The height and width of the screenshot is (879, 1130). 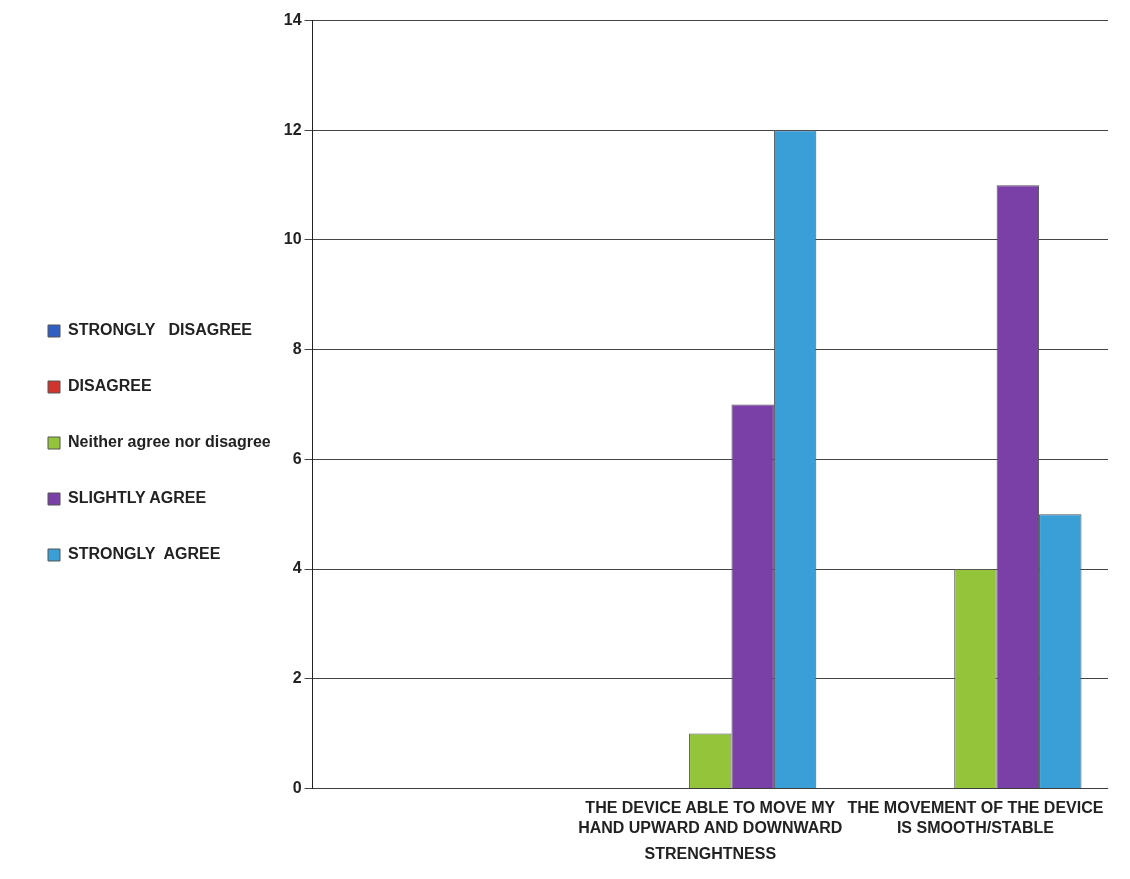 I want to click on legend-label: SLIGHTLY AGREE, so click(x=137, y=498).